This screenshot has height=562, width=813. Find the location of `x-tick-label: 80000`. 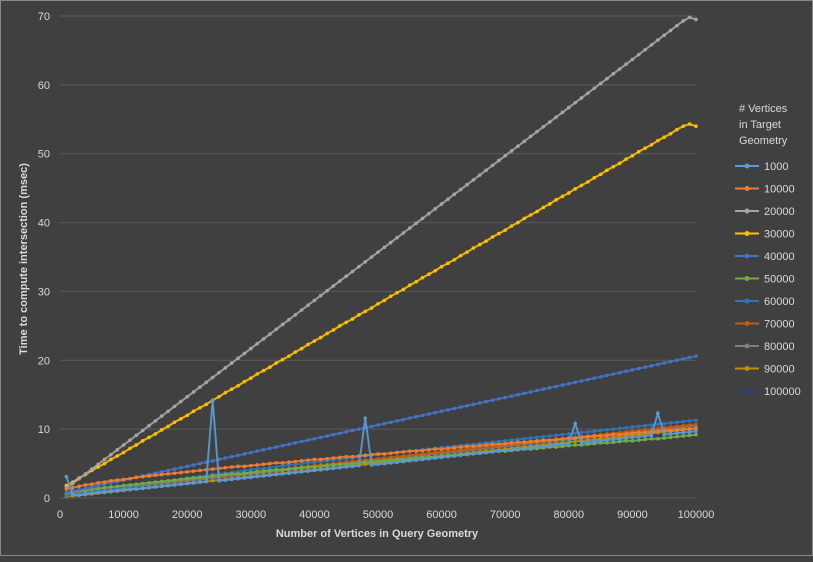

x-tick-label: 80000 is located at coordinates (569, 515).